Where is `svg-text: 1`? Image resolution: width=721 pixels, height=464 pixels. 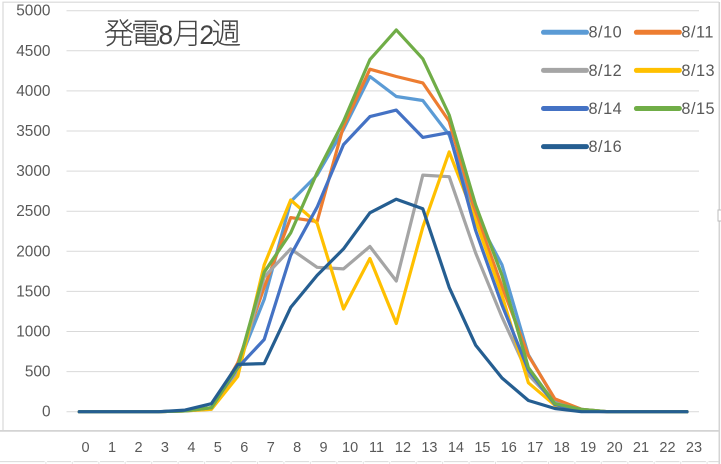
svg-text: 1 is located at coordinates (112, 448).